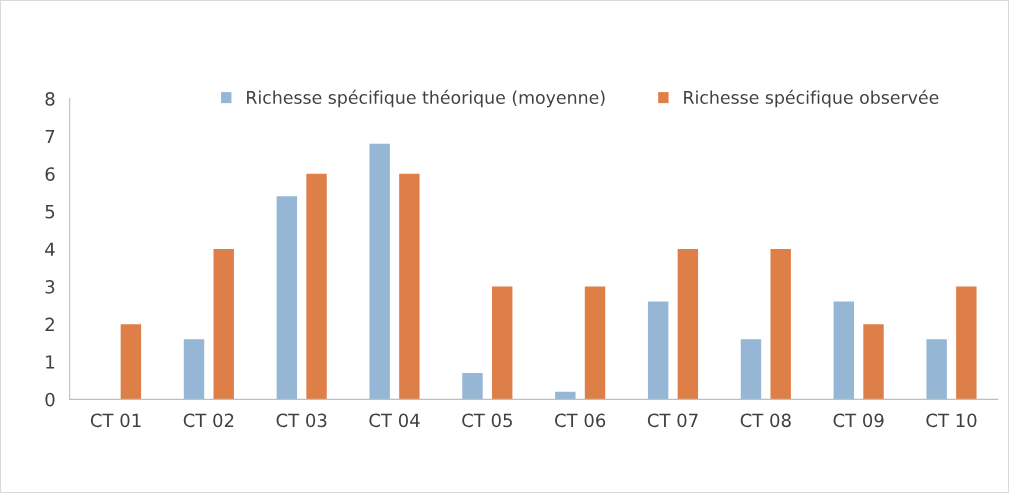 The width and height of the screenshot is (1009, 493). What do you see at coordinates (50, 399) in the screenshot?
I see `y-tick-label: 0` at bounding box center [50, 399].